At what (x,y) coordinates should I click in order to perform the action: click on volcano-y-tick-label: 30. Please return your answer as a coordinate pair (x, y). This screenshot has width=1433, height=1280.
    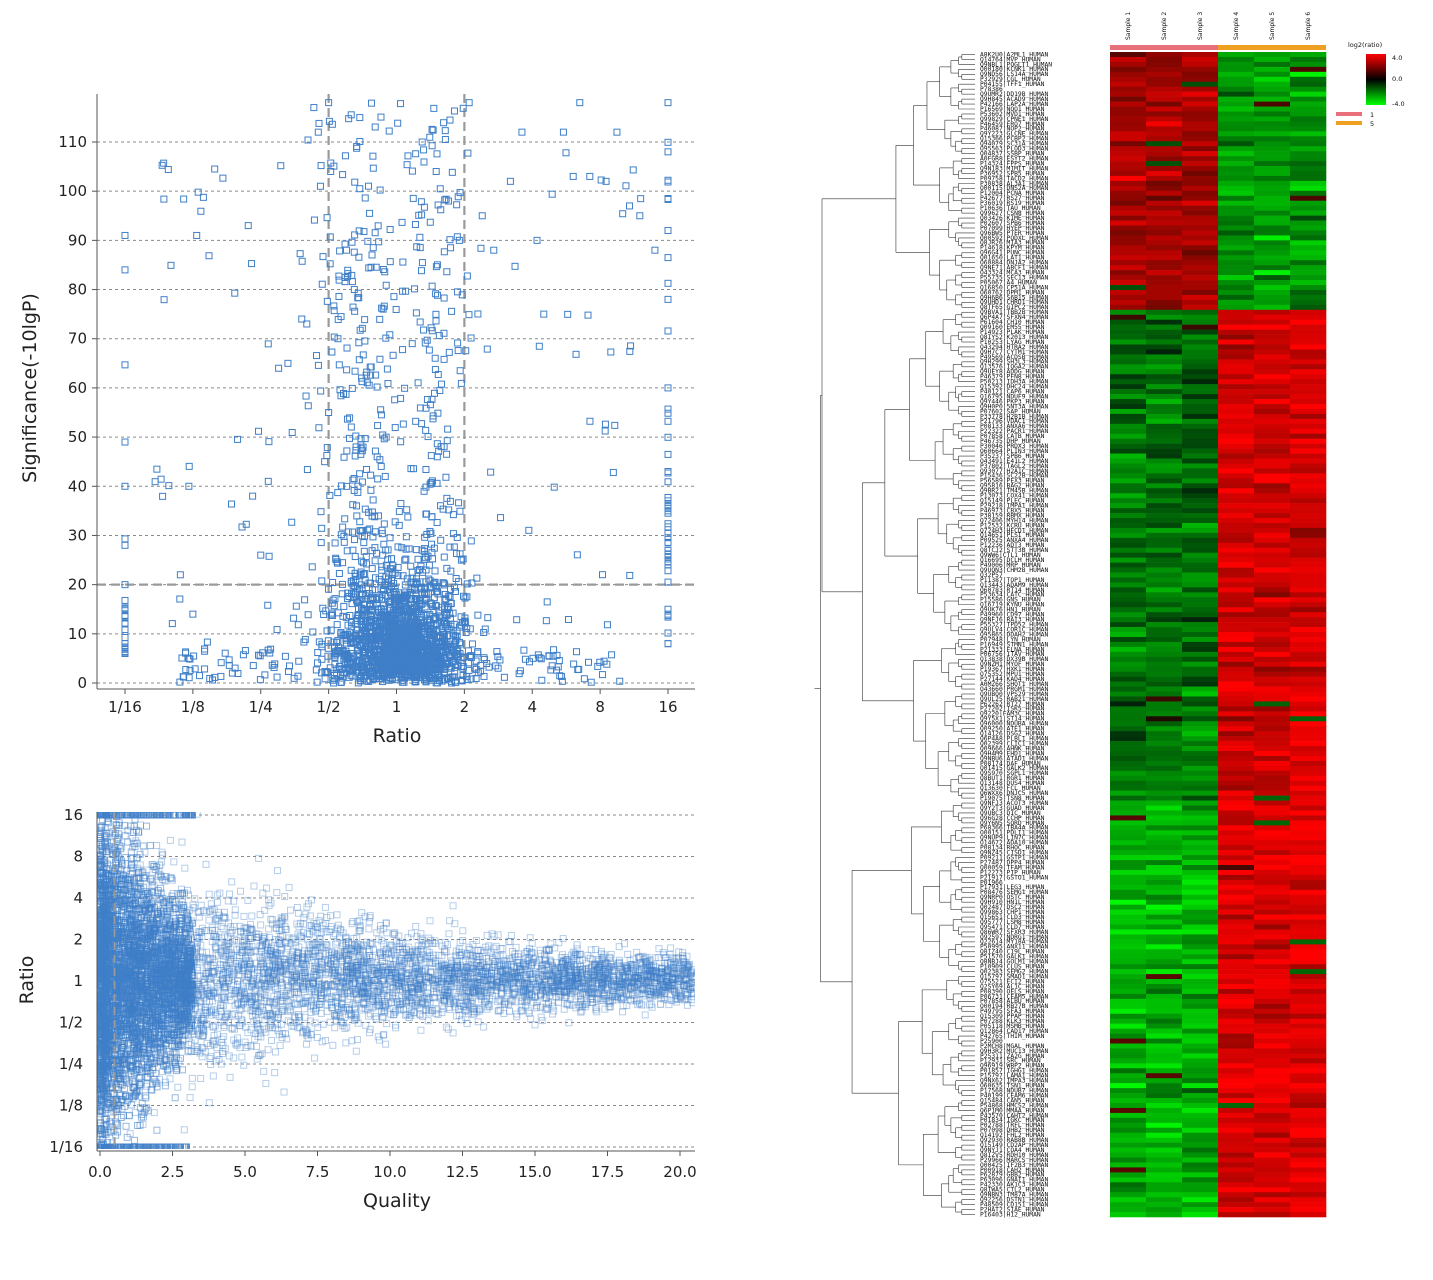
    Looking at the image, I should click on (77, 535).